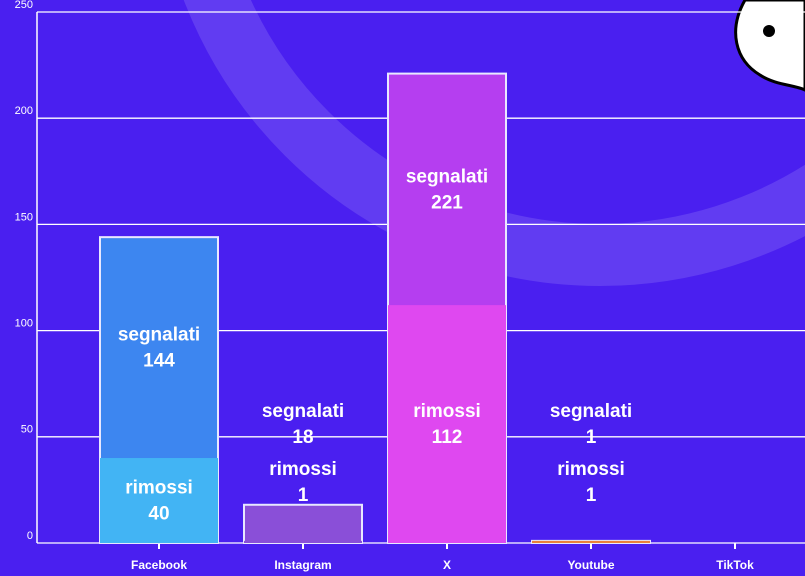 Image resolution: width=805 pixels, height=576 pixels. I want to click on value-label: 18, so click(302, 437).